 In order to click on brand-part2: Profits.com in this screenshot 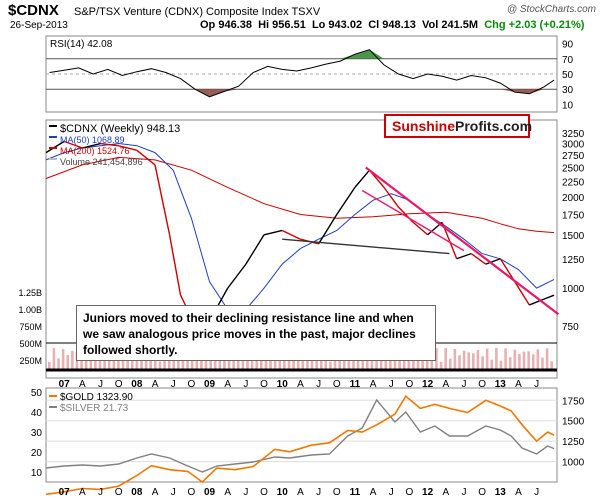, I will do `click(494, 126)`.